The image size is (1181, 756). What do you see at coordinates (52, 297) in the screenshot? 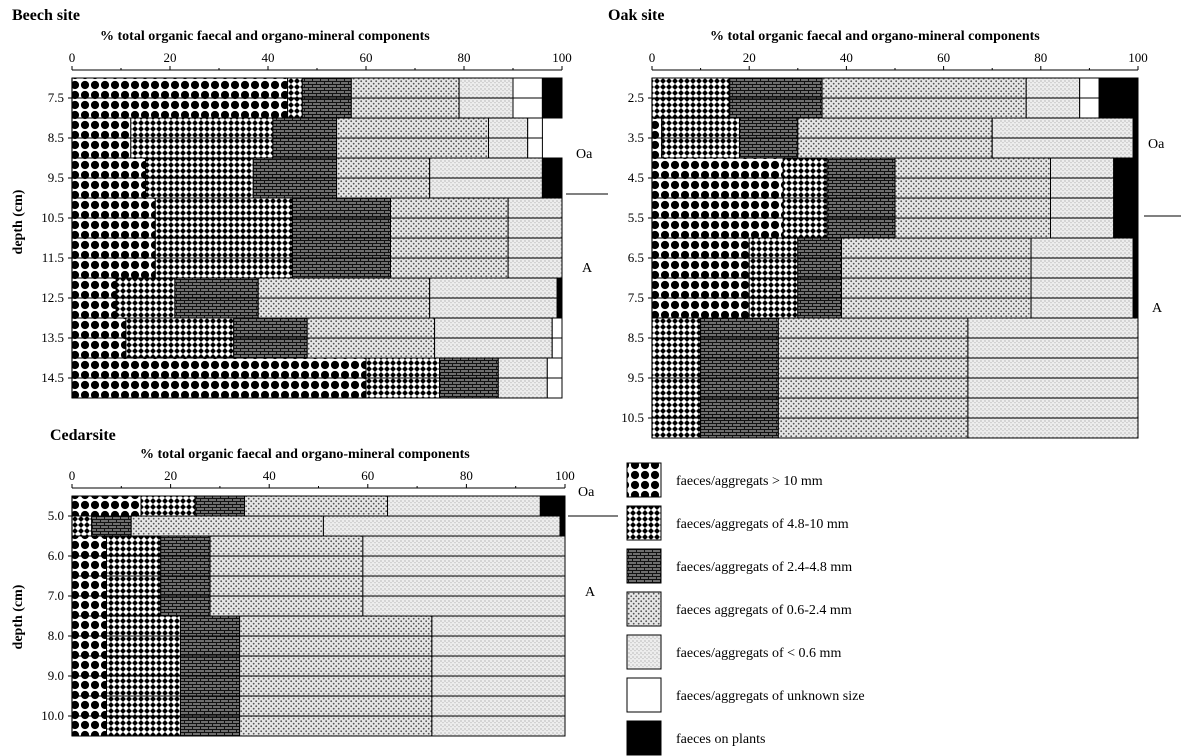
I see `y-tick-label: 12.5` at bounding box center [52, 297].